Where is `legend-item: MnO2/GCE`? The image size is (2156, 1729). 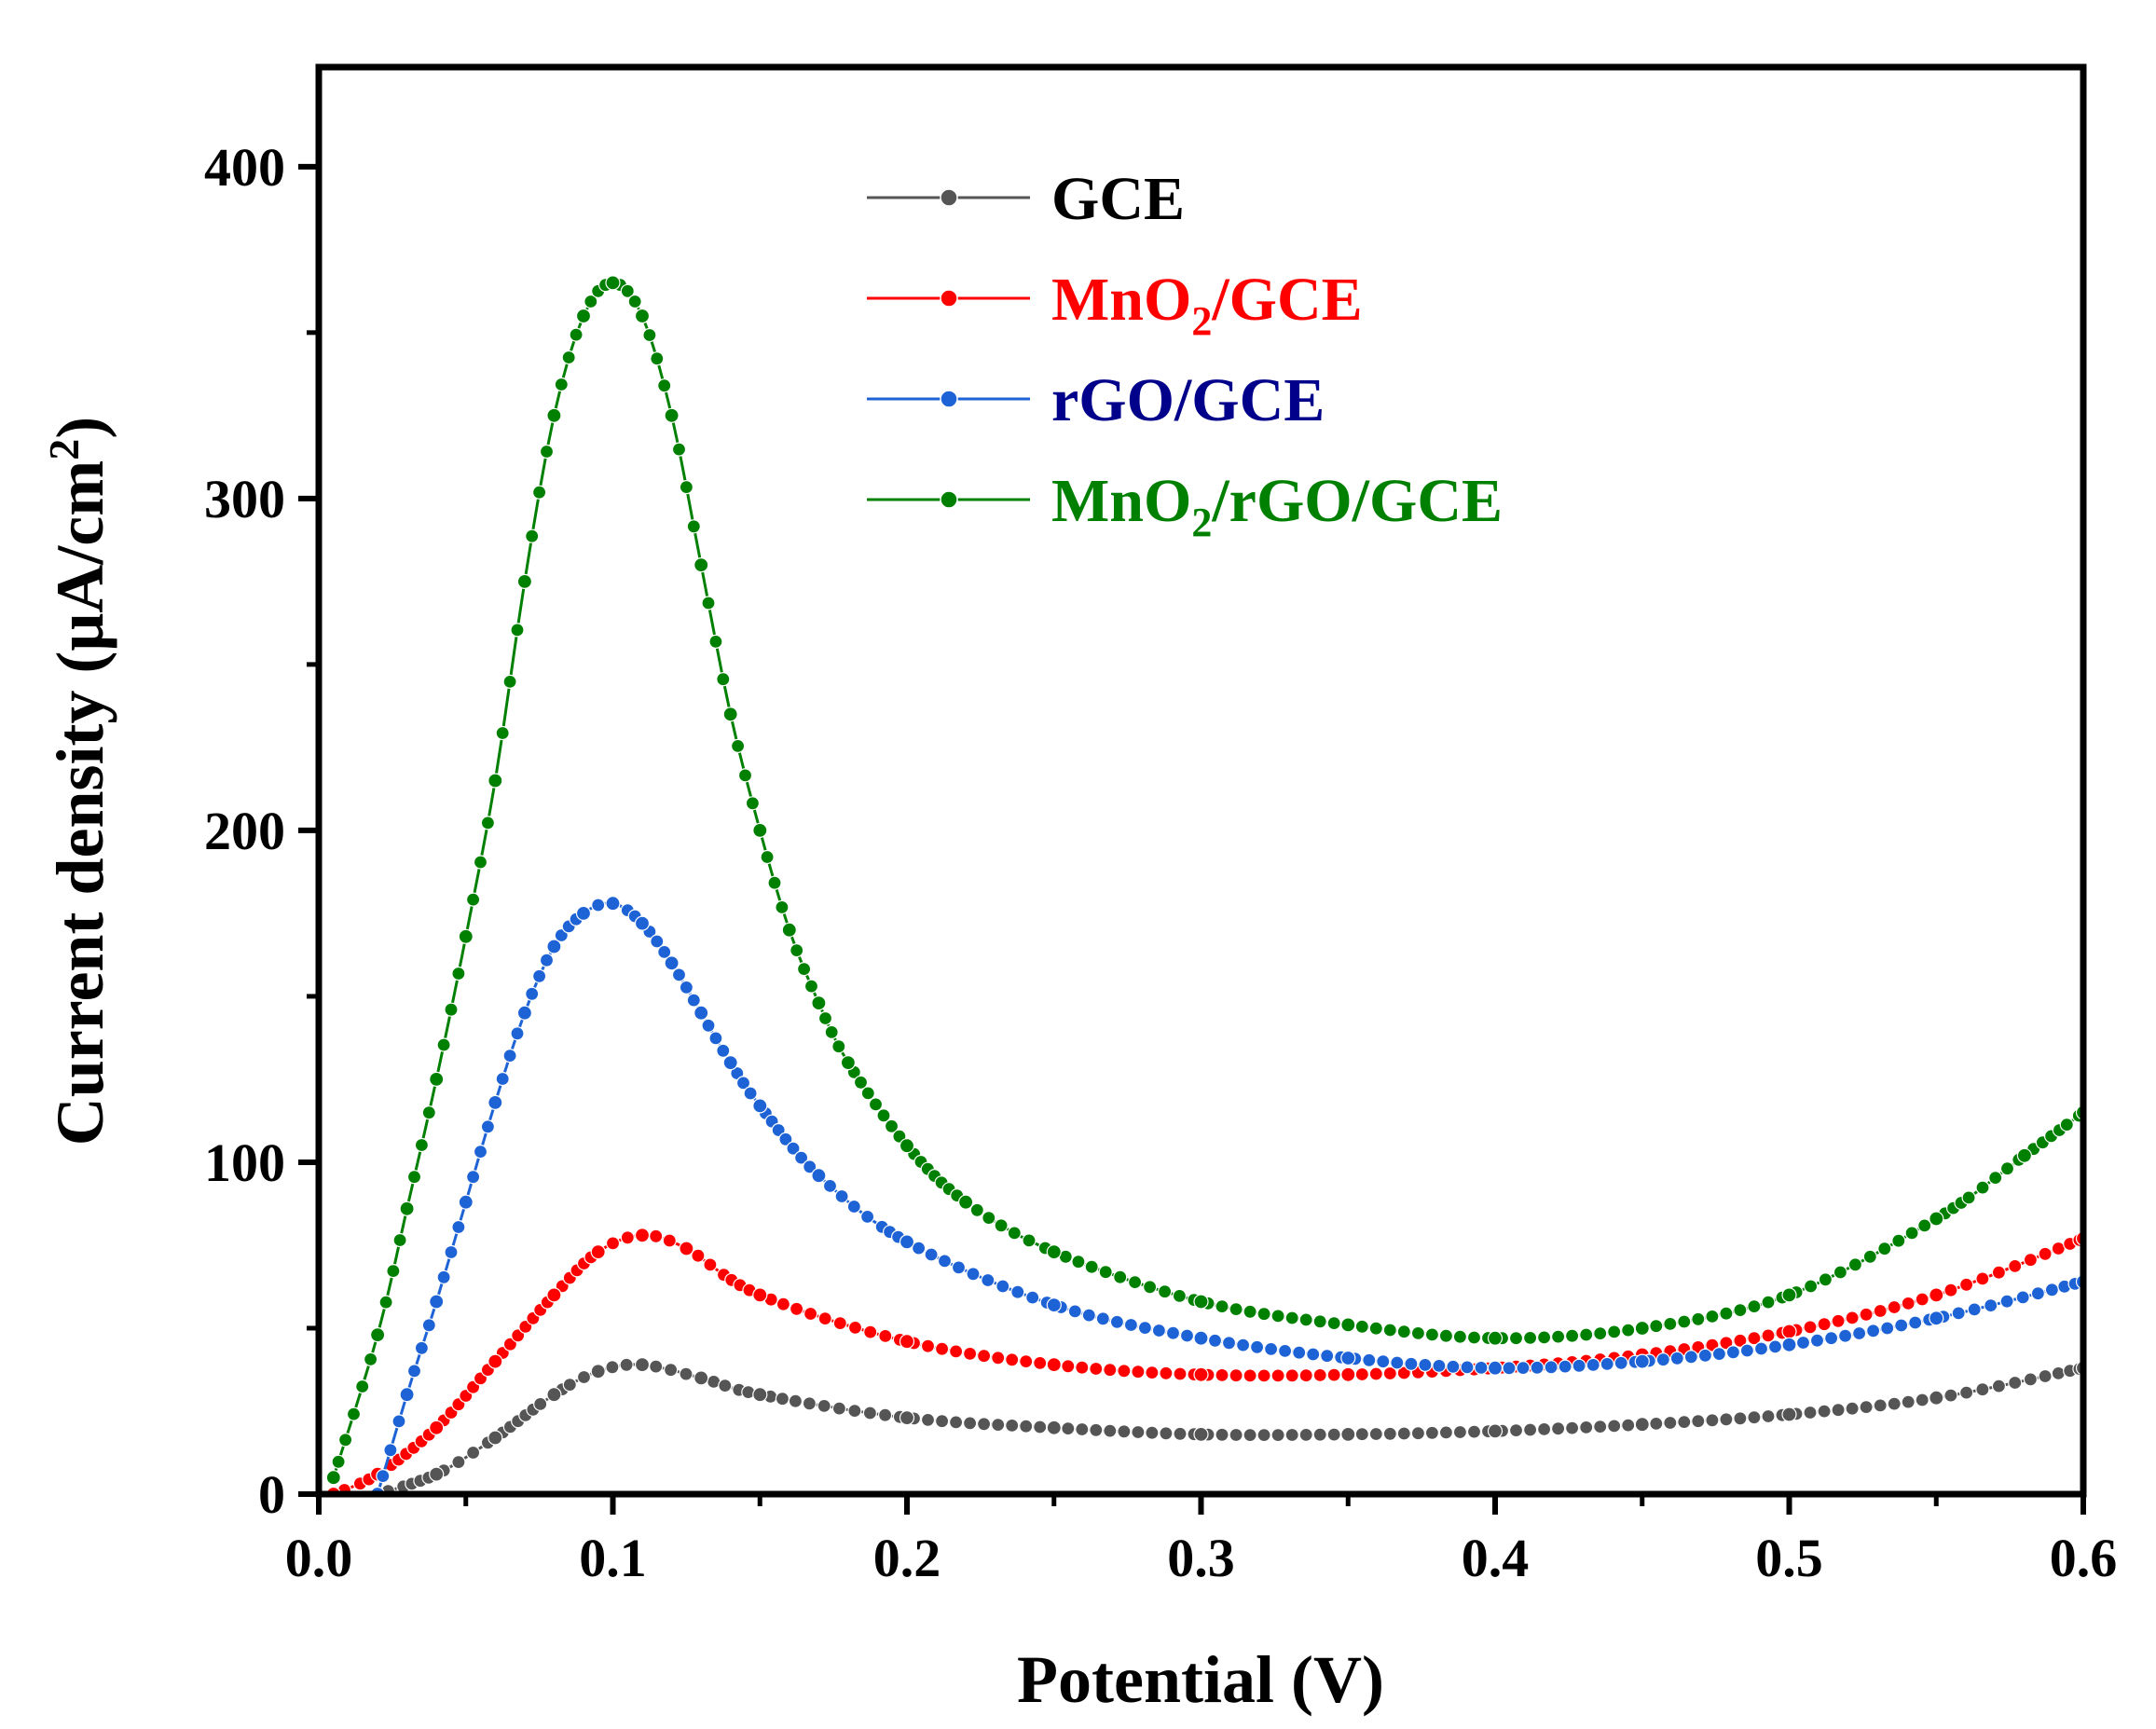 legend-item: MnO2/GCE is located at coordinates (1115, 305).